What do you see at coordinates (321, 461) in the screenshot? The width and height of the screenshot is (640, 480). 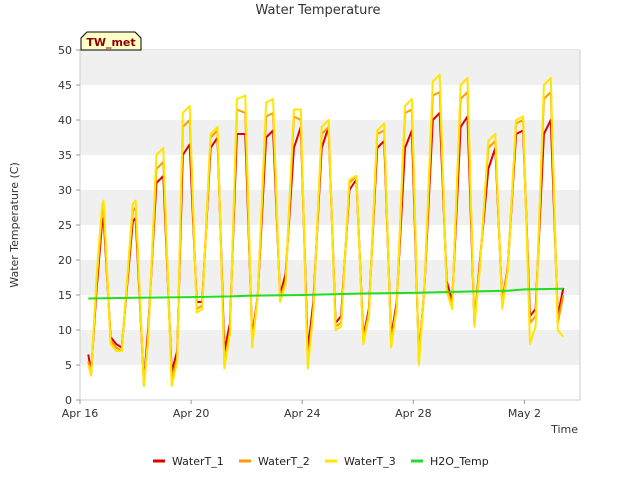 I see `legend: WaterT_1 WaterT_2 WaterT_3 H2O_Temp` at bounding box center [321, 461].